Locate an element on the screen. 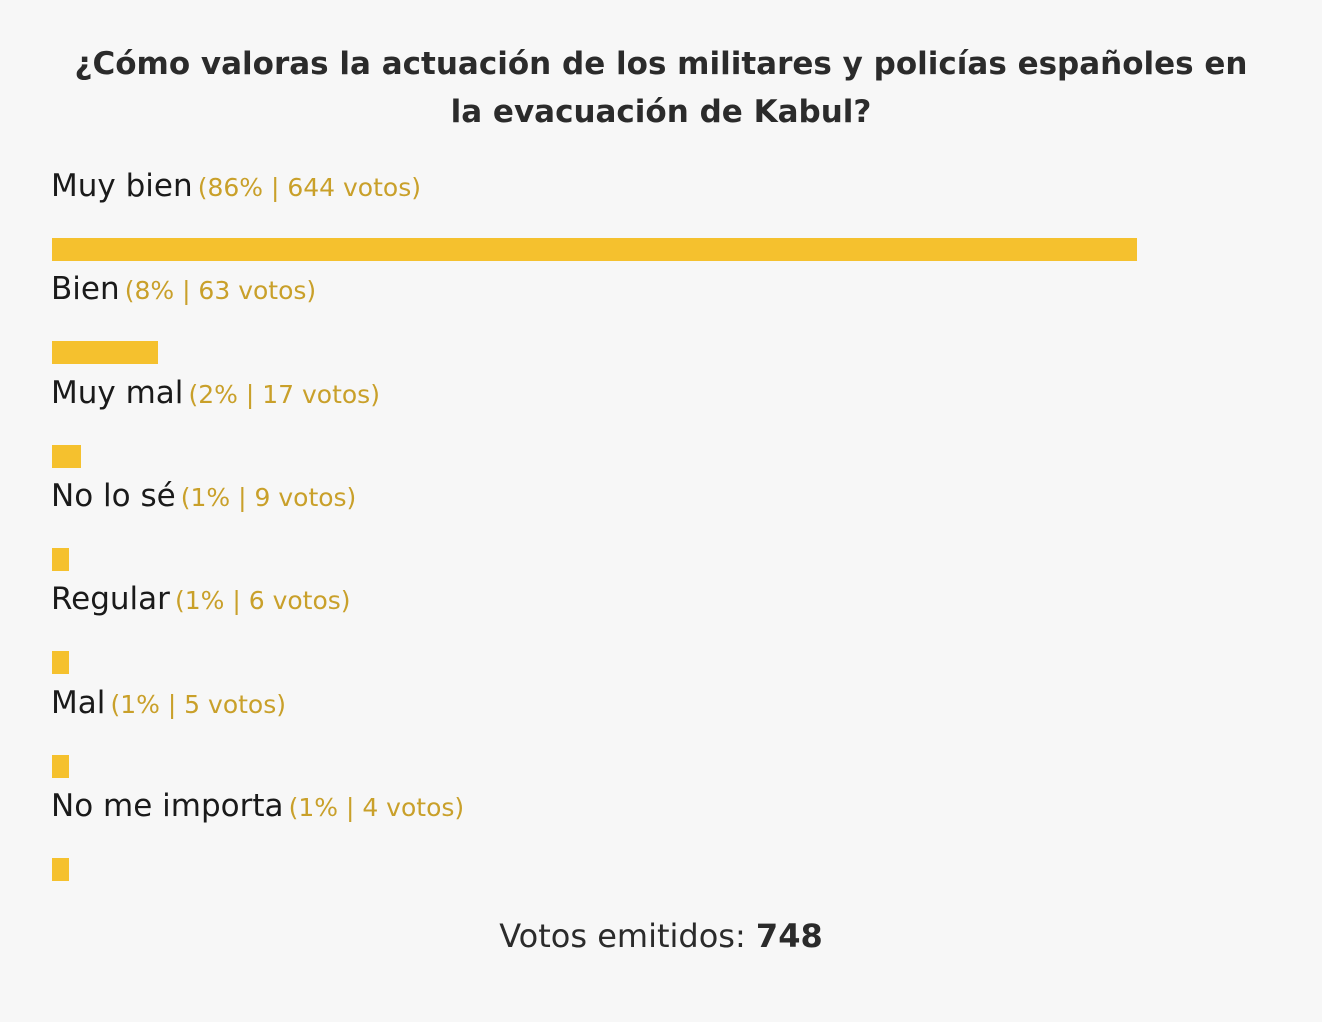 The width and height of the screenshot is (1322, 1022). bar-bien is located at coordinates (105, 353).